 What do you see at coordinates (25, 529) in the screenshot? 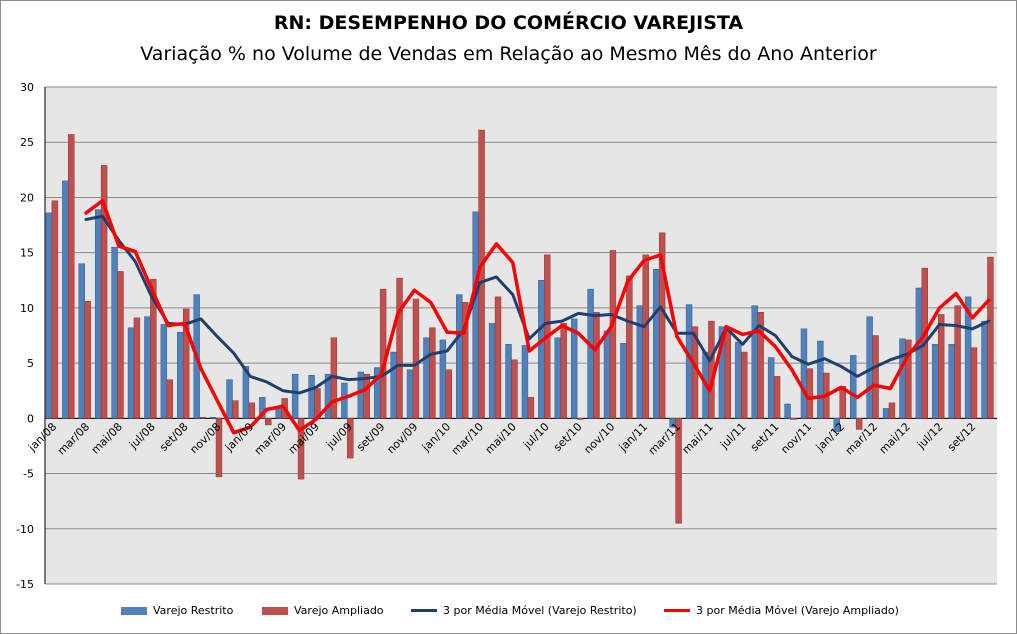
I see `y-tick-label: -10` at bounding box center [25, 529].